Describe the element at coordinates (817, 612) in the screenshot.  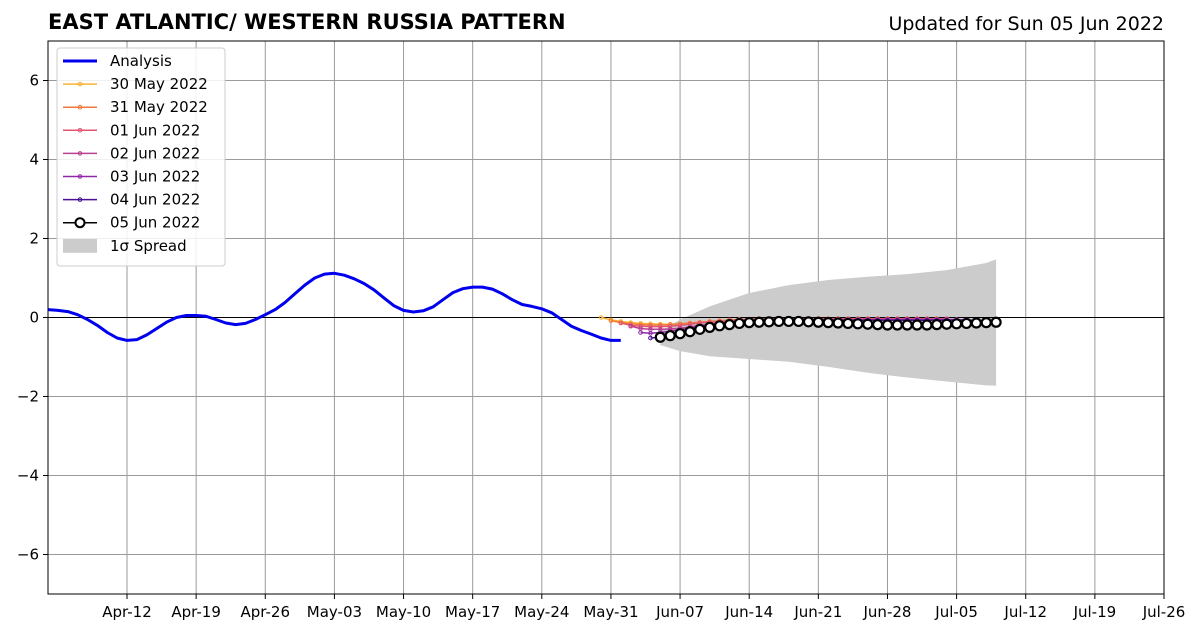
I see `x-tick-label: Jun-21` at that location.